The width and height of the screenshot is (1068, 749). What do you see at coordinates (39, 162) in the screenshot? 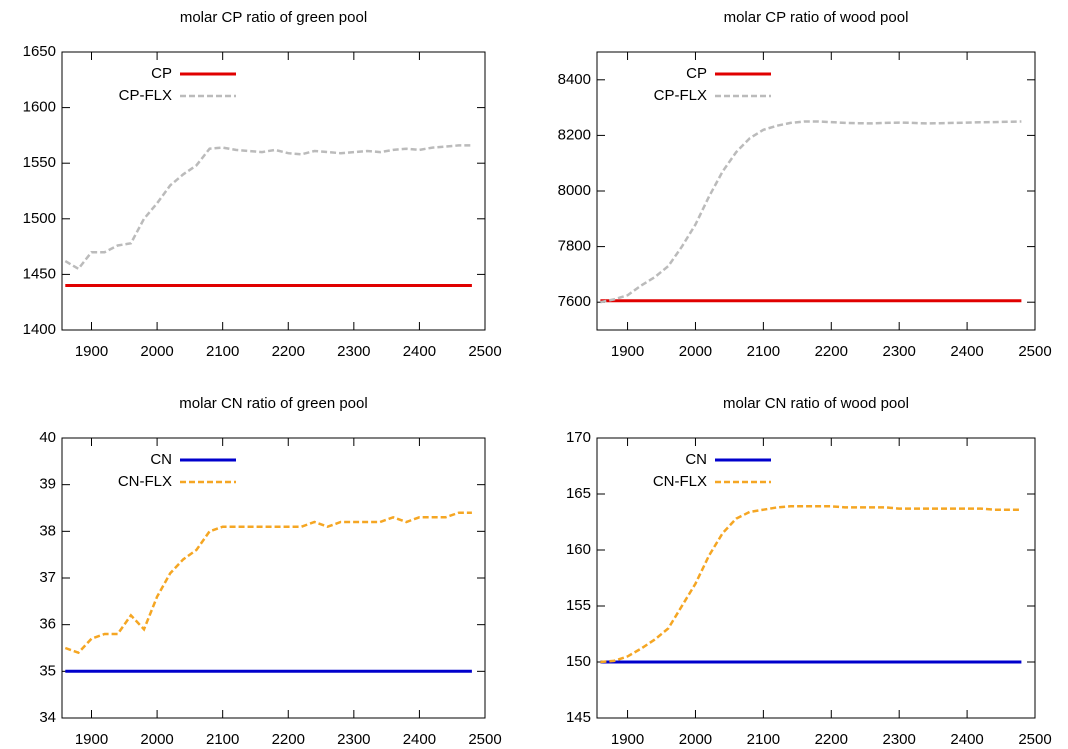
I see `y-tick-label: 1550` at bounding box center [39, 162].